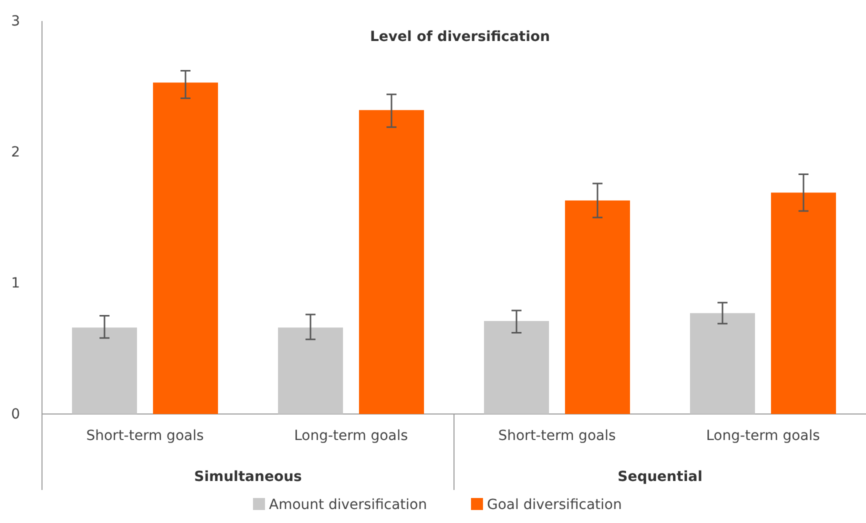  Describe the element at coordinates (15, 152) in the screenshot. I see `y-tick-label: 2` at that location.